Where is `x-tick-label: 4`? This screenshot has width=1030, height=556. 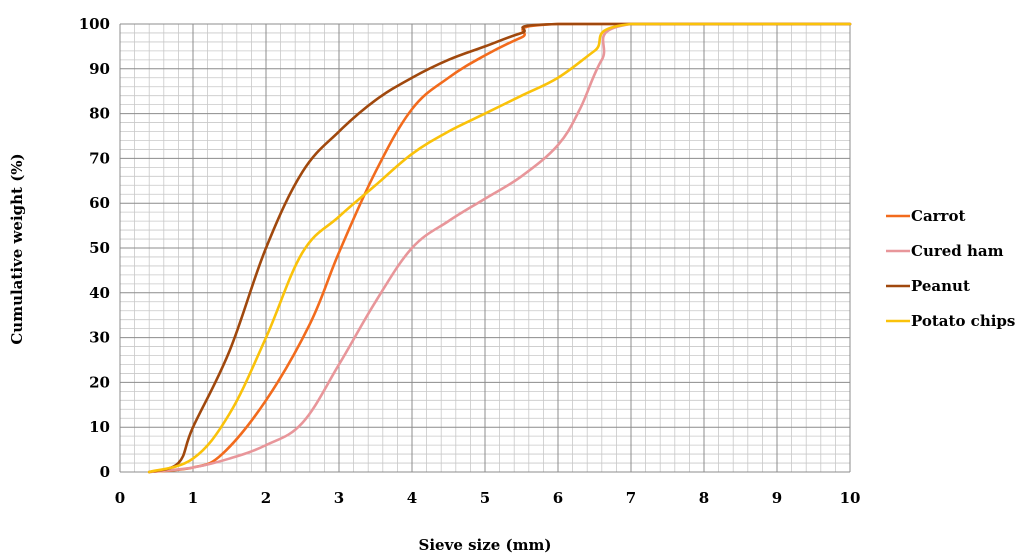
x-tick-label: 4 is located at coordinates (412, 498).